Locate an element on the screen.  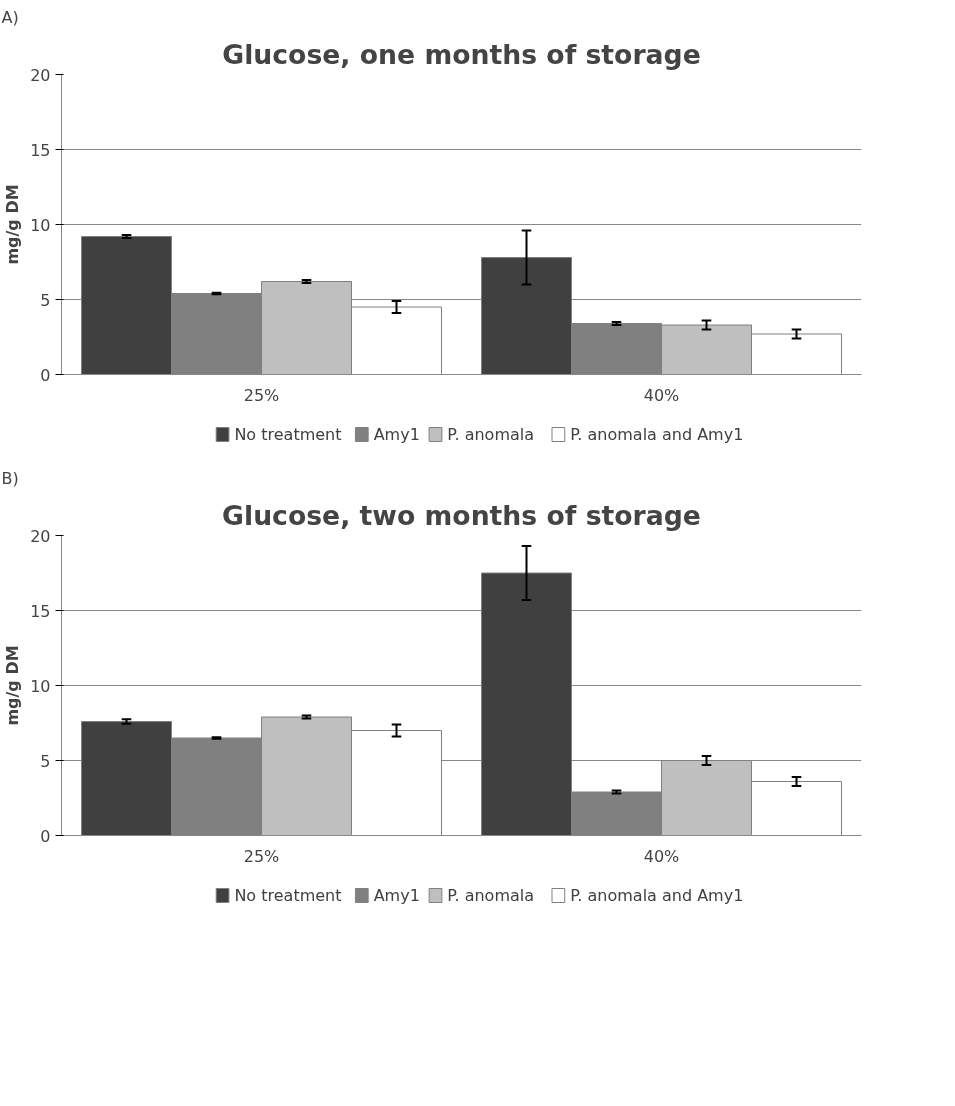
chart-title: Glucose, two months of storage is located at coordinates (461, 515).